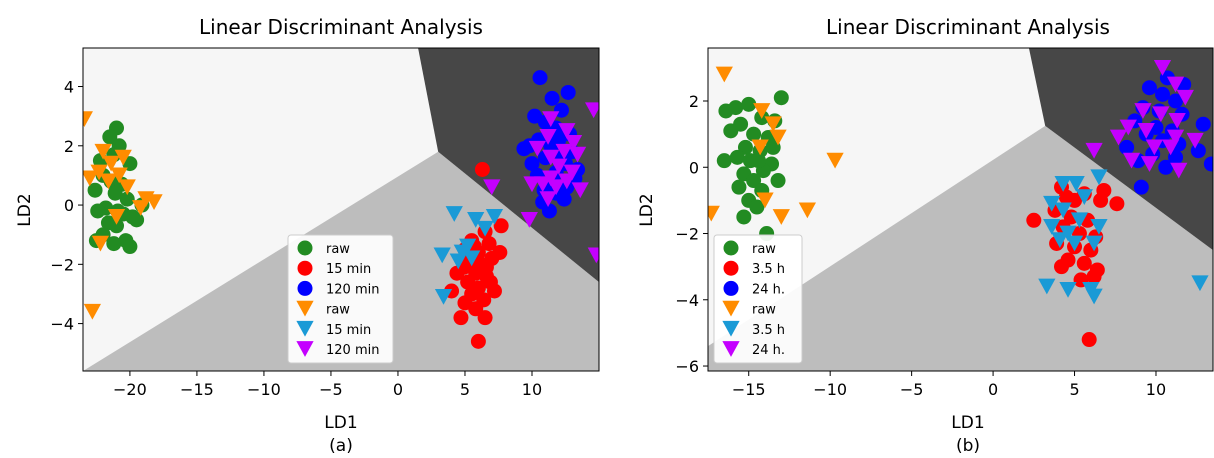 The width and height of the screenshot is (1214, 458). I want to click on panel-caption: (a), so click(341, 446).